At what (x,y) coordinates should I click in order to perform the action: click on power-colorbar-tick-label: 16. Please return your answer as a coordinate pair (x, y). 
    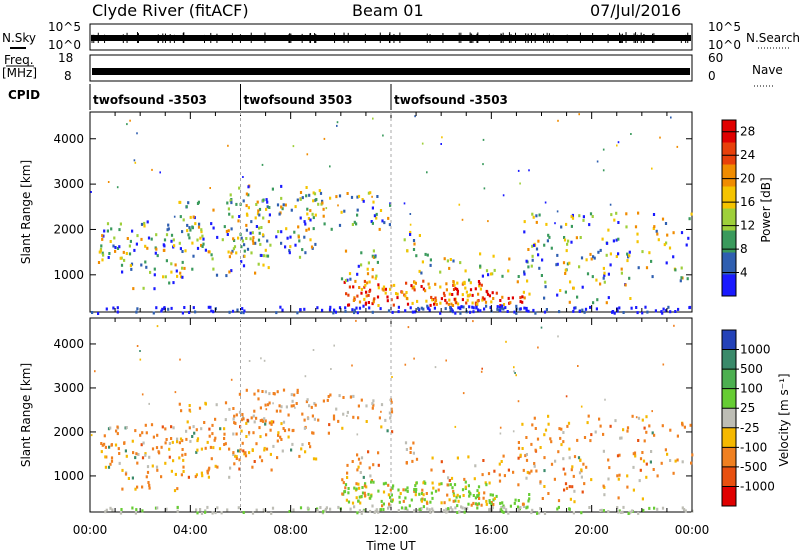
    Looking at the image, I should click on (747, 202).